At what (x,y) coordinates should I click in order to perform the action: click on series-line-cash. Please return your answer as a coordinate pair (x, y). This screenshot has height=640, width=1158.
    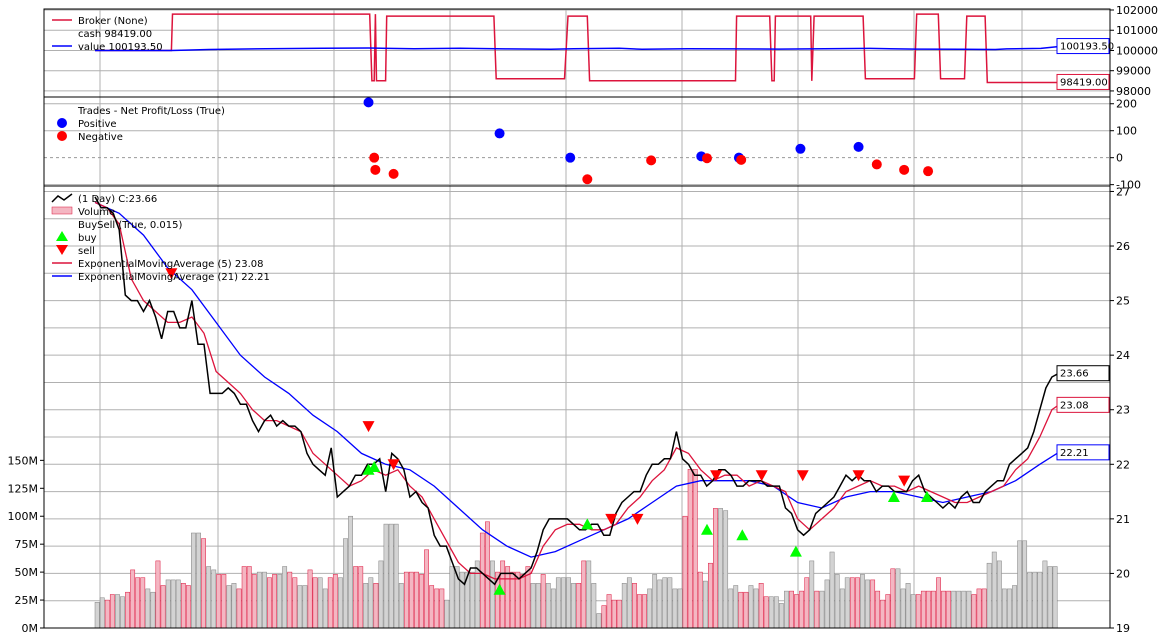
    Looking at the image, I should click on (576, 48).